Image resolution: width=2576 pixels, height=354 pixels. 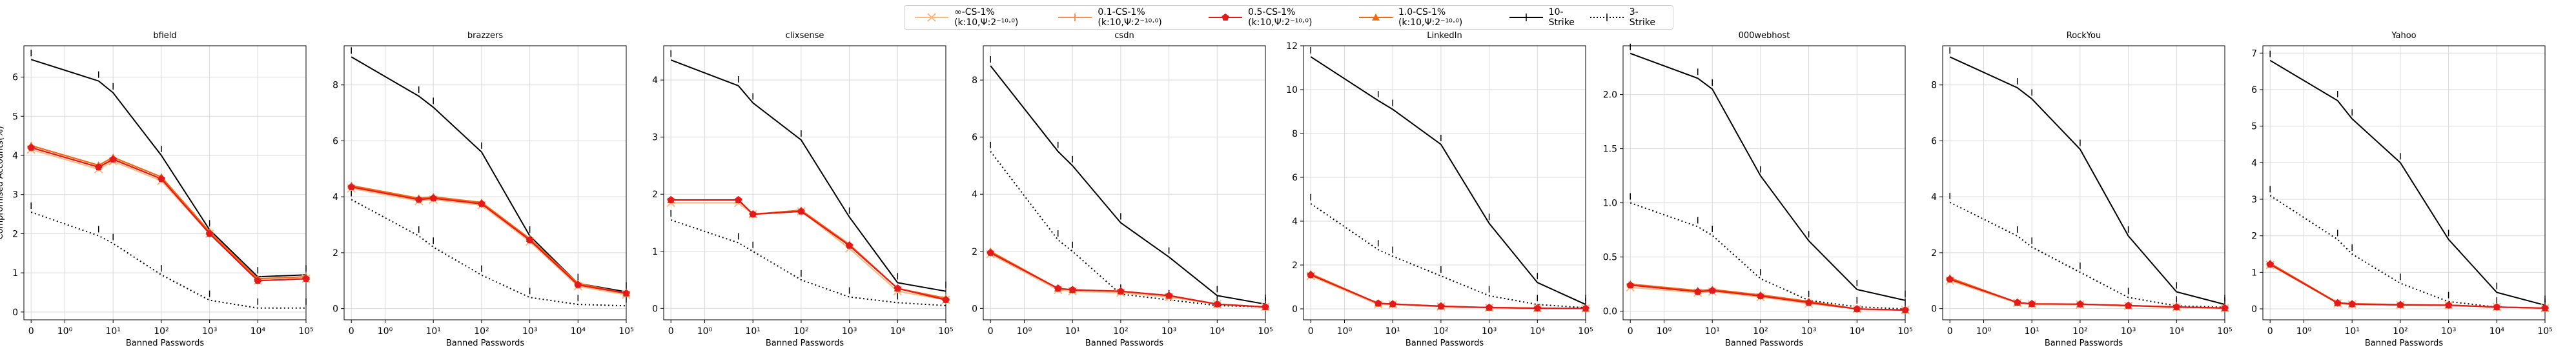 What do you see at coordinates (1610, 150) in the screenshot?
I see `y-tick-label: 1.5` at bounding box center [1610, 150].